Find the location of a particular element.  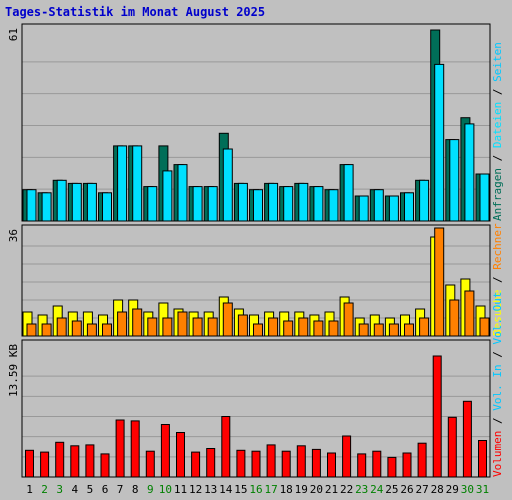

x-tick-label-day-28: 28 is located at coordinates (437, 489).